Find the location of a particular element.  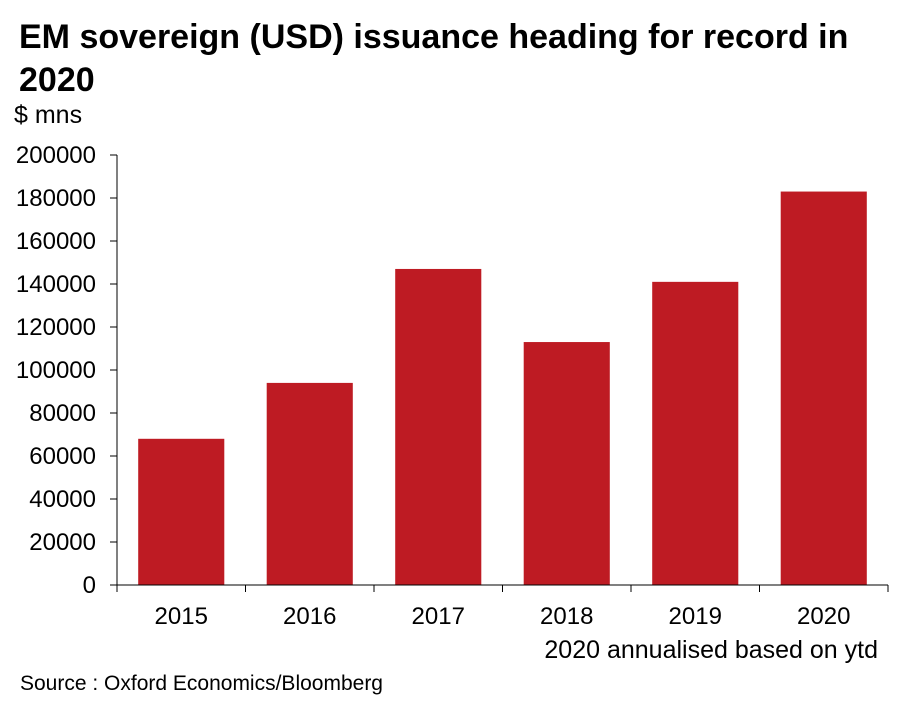

y-tick-label: 20000 is located at coordinates (62, 542).